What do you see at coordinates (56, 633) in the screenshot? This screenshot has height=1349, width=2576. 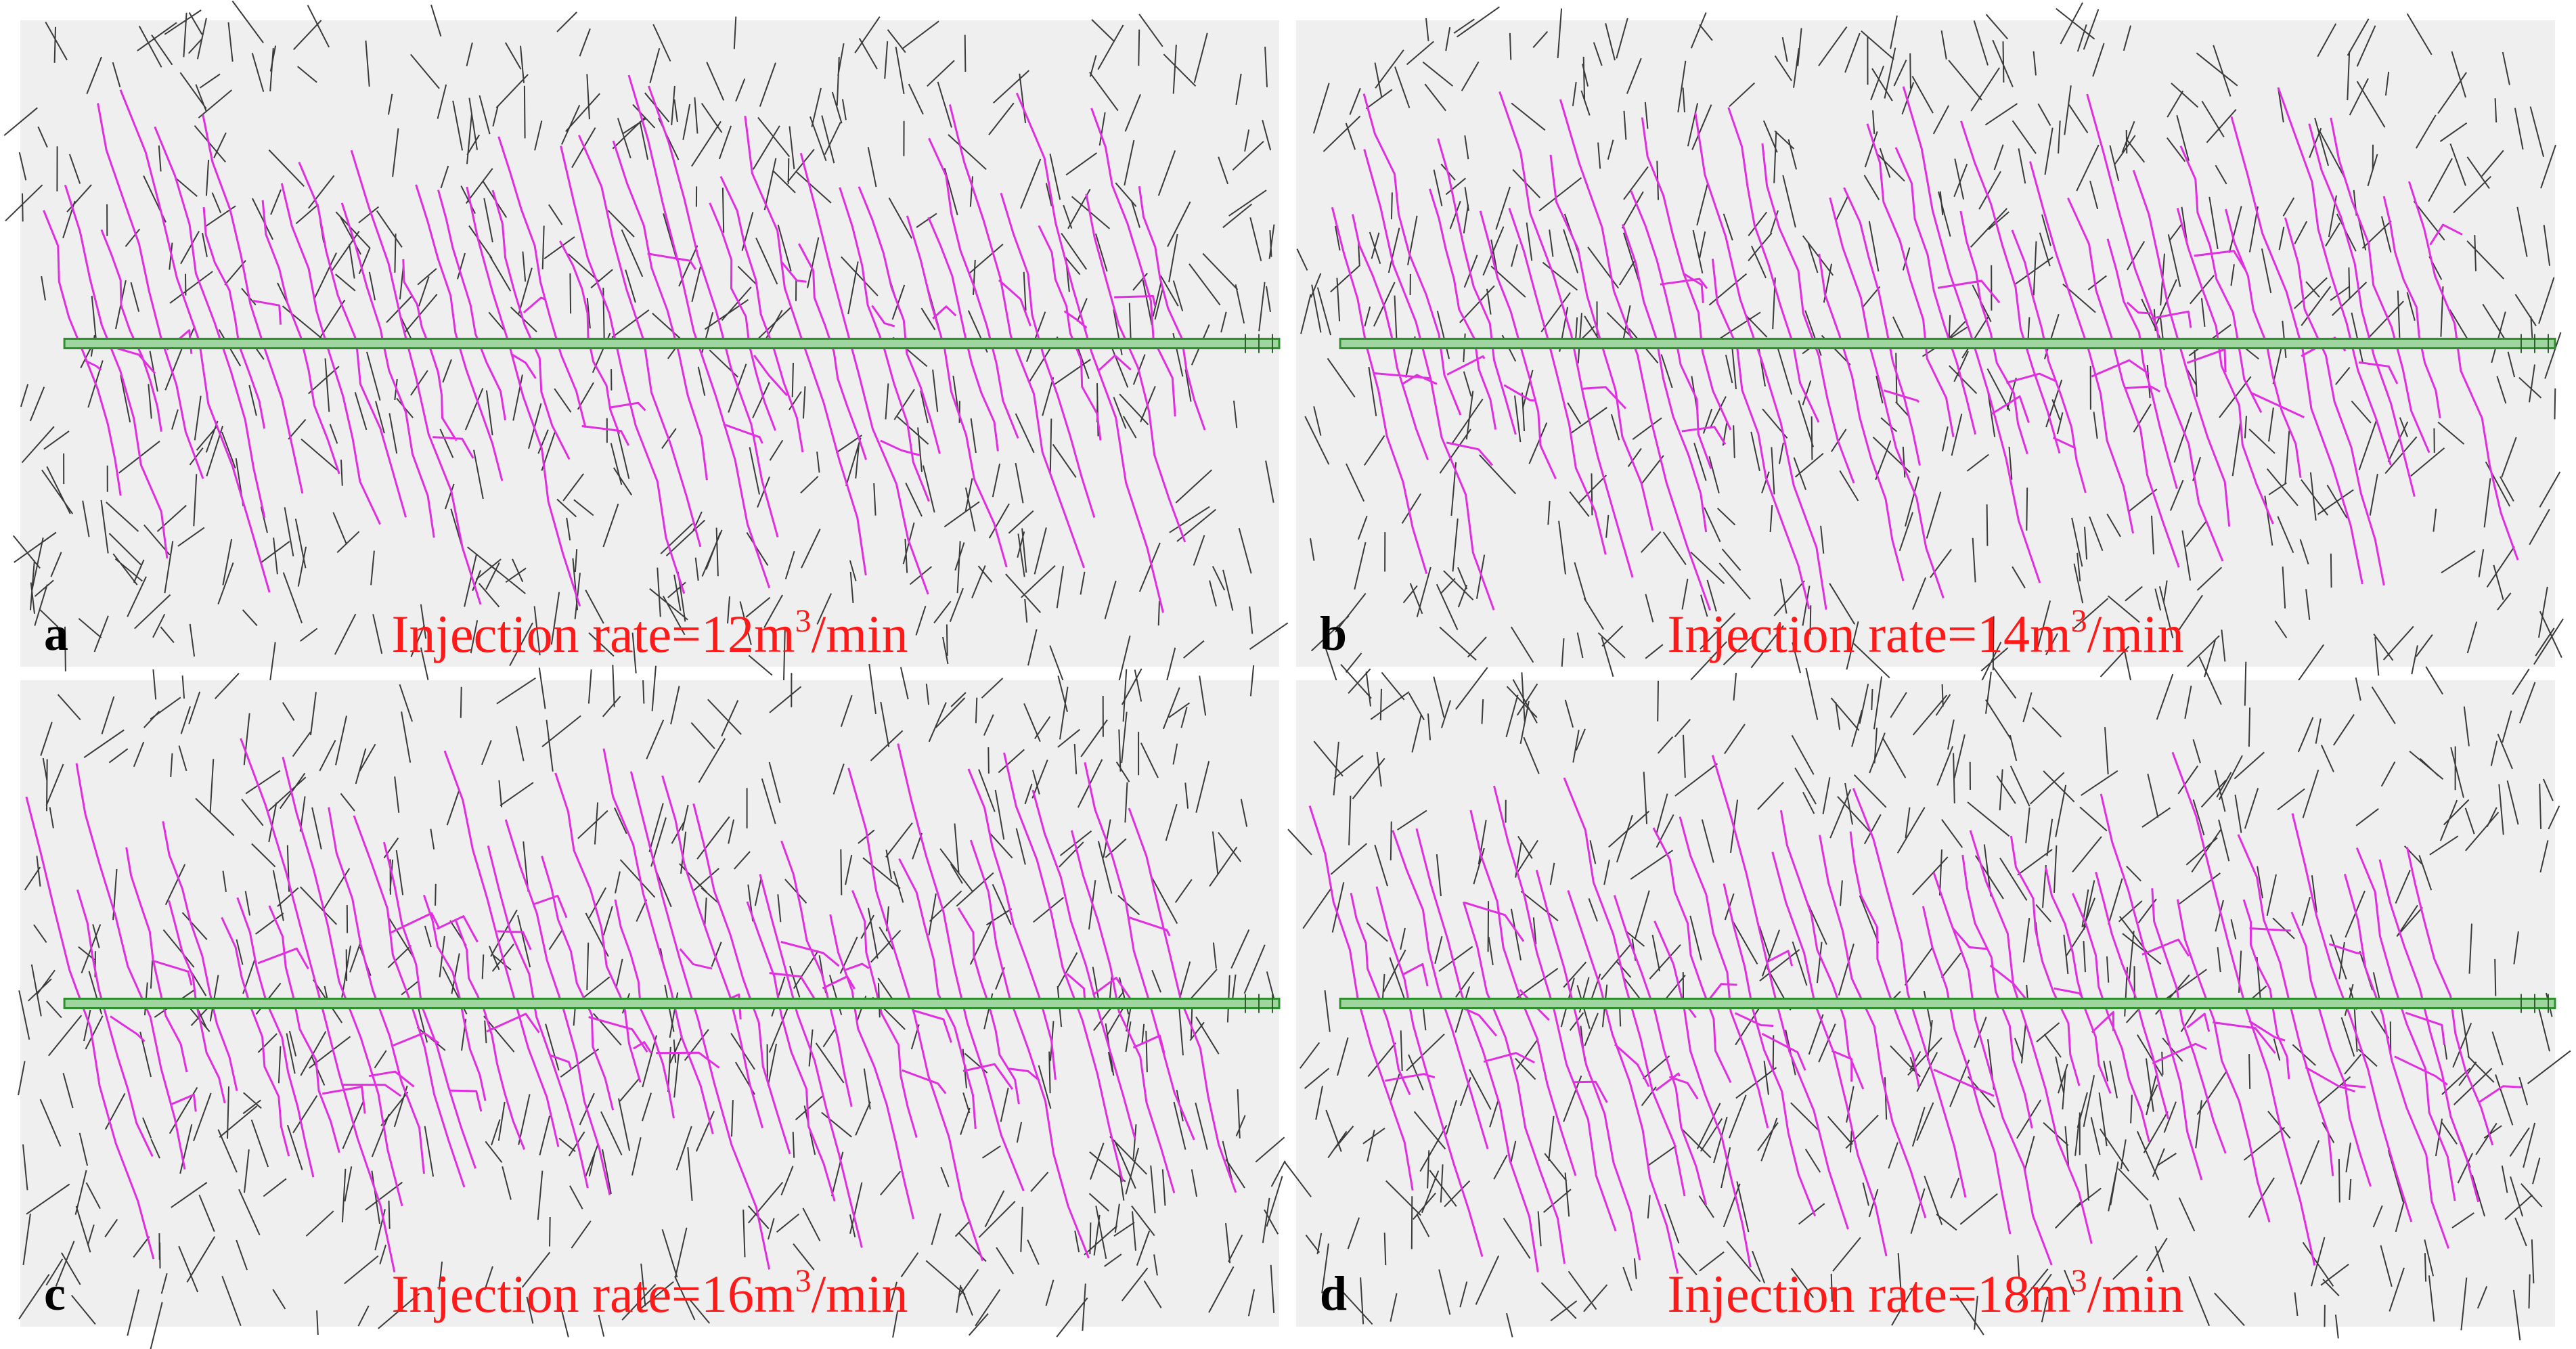 I see `panel-label: a` at bounding box center [56, 633].